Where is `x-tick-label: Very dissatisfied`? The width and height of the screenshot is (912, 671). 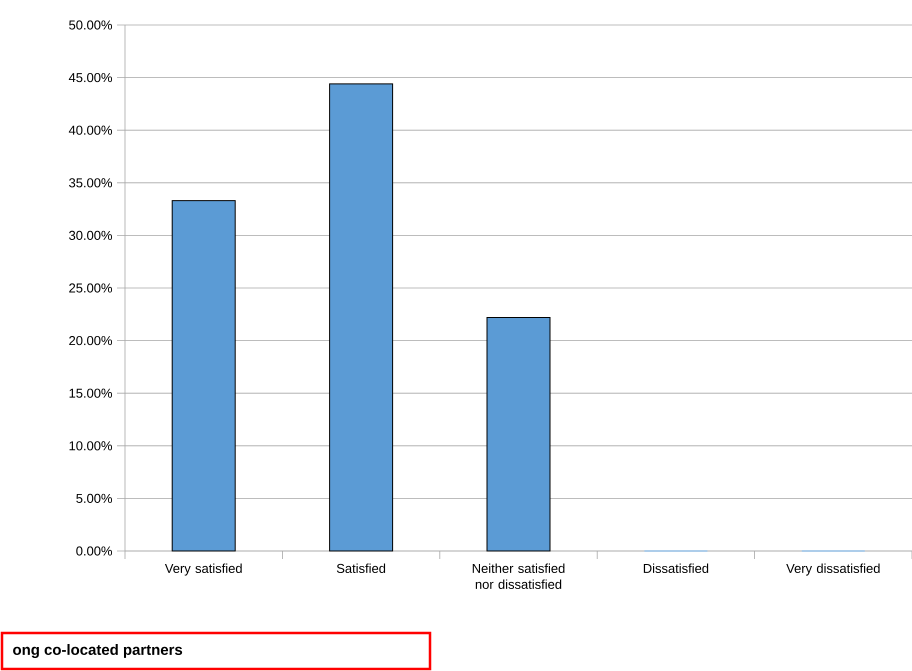
x-tick-label: Very dissatisfied is located at coordinates (833, 570).